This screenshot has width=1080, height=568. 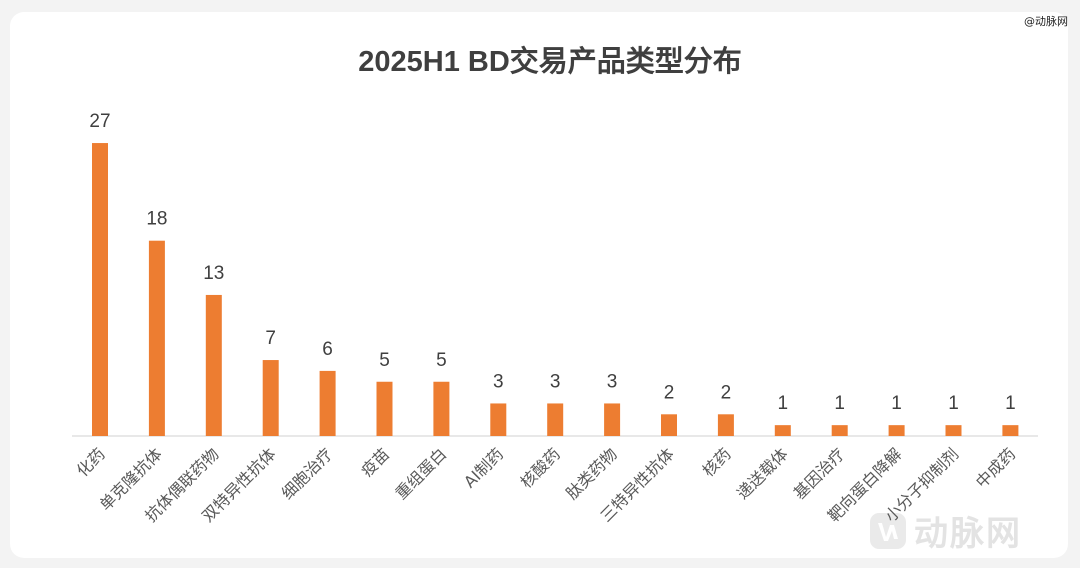 I want to click on category-label-9: 肽类药物, so click(x=591, y=473).